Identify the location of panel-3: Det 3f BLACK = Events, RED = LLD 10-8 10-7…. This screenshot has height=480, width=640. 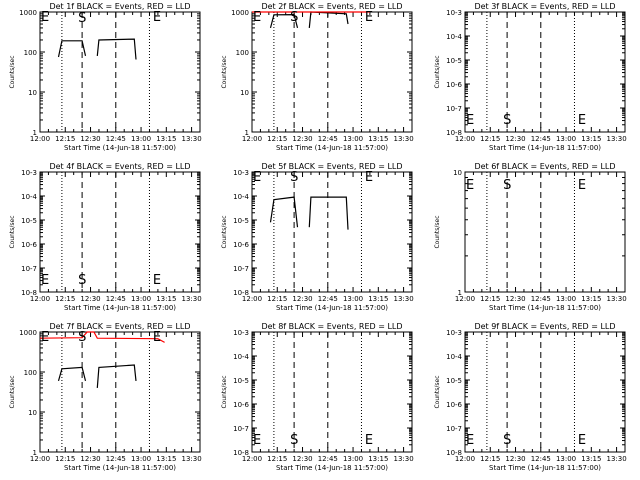
(530, 77).